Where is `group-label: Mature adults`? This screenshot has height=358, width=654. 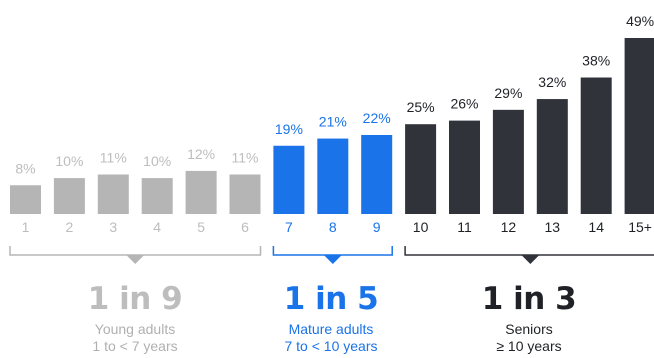 group-label: Mature adults is located at coordinates (331, 329).